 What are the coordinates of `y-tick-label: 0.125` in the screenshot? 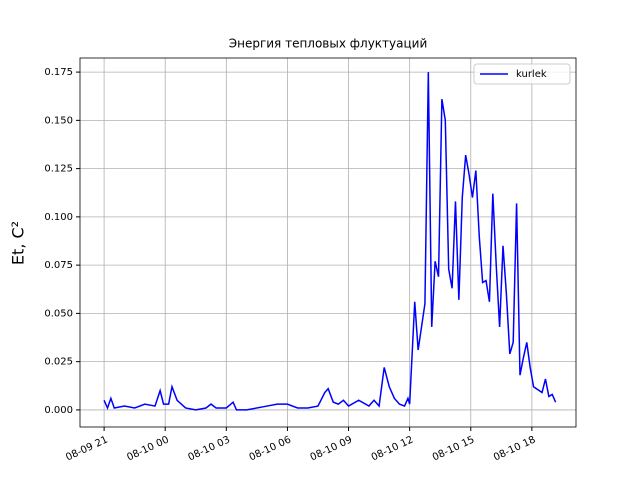 It's located at (58, 169).